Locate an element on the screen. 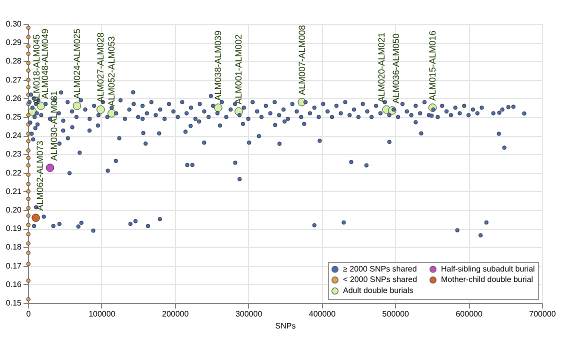 This screenshot has width=578, height=341. legend-label: Half-sibling subadult burial is located at coordinates (488, 269).